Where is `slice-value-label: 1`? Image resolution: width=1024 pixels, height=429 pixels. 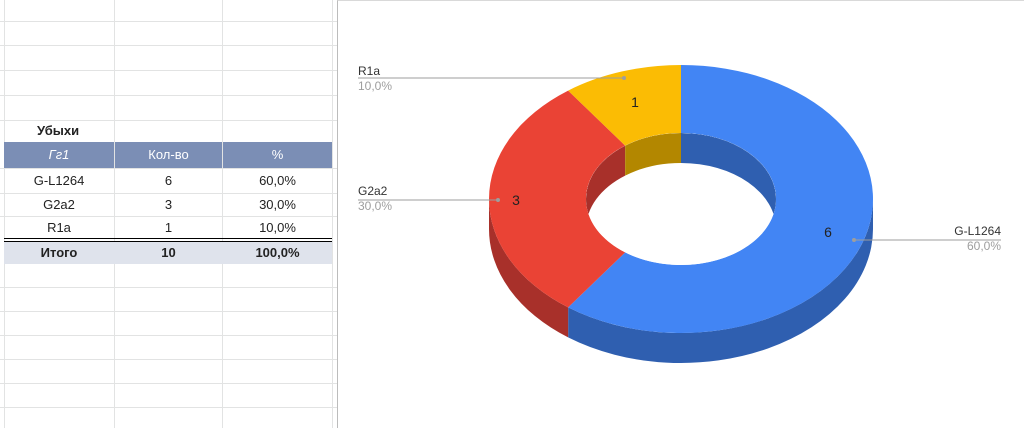 slice-value-label: 1 is located at coordinates (635, 102).